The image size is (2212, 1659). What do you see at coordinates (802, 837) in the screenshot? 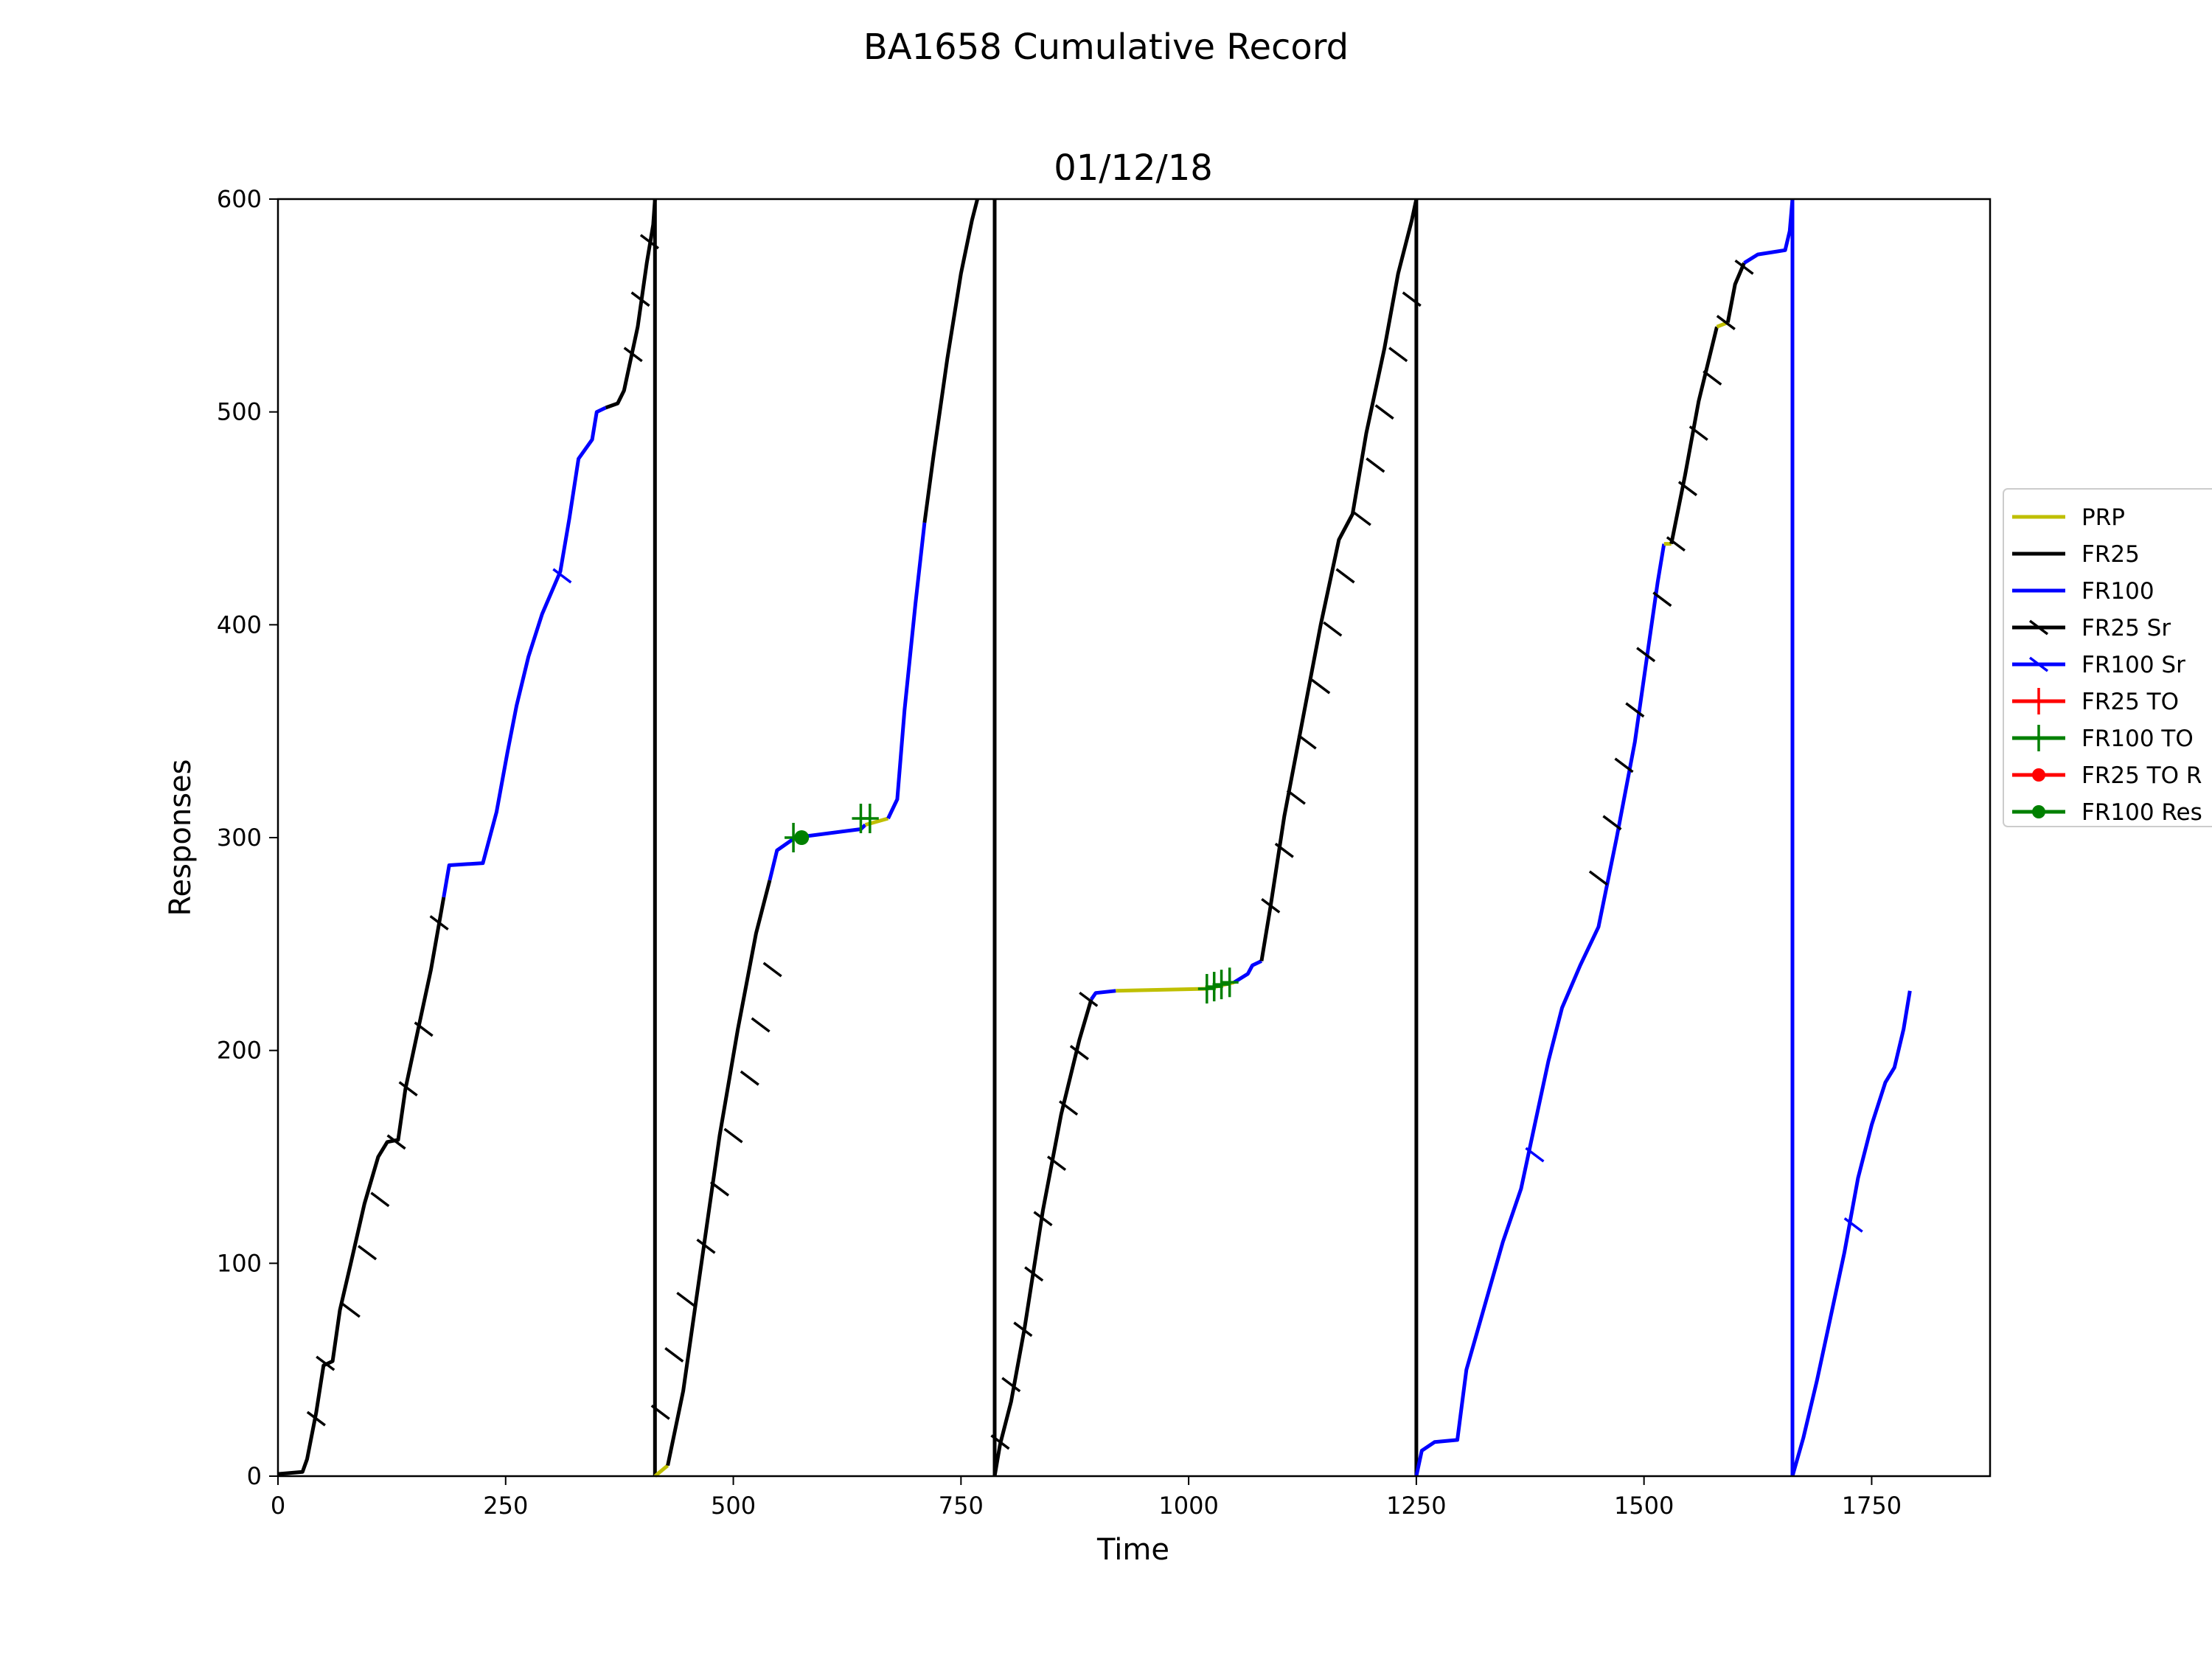
I see `timeout-response-dot` at bounding box center [802, 837].